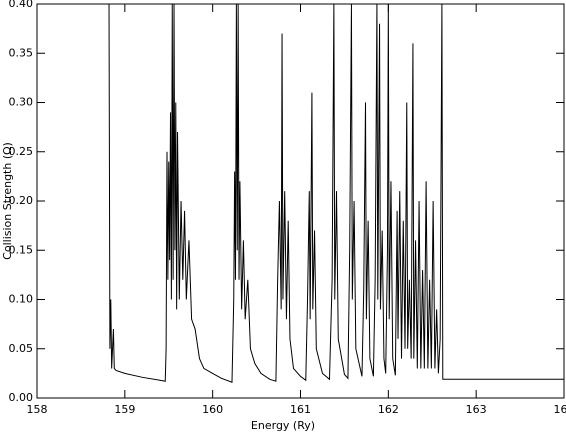  I want to click on x-tick-label: 164, so click(560, 409).